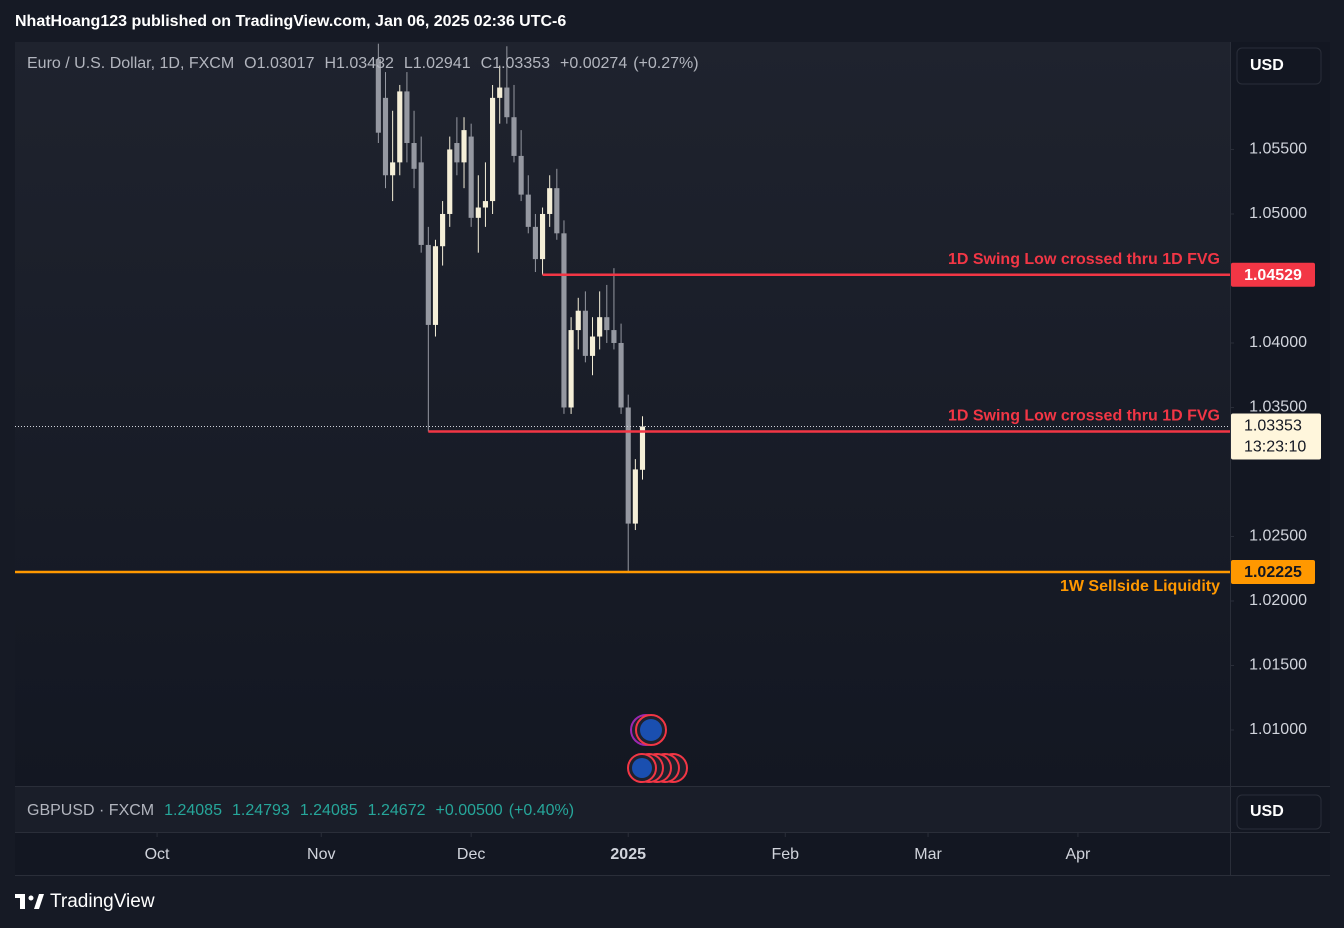 This screenshot has height=928, width=1344. Describe the element at coordinates (785, 854) in the screenshot. I see `x-tick-label: Feb` at that location.